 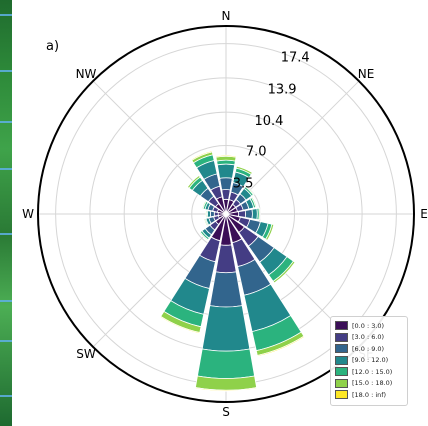 I want to click on legend-label: [18.0 : inf), so click(x=369, y=394).